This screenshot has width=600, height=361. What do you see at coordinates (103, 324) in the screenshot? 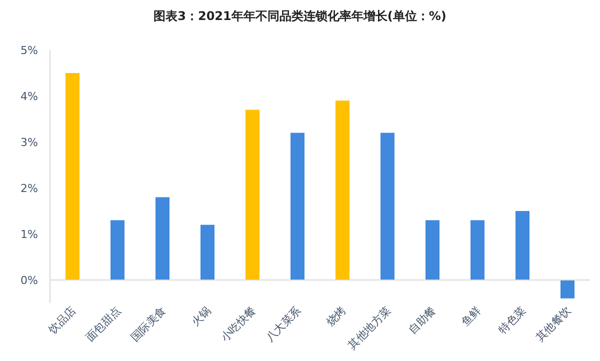
I see `xtick: 面包甜点` at bounding box center [103, 324].